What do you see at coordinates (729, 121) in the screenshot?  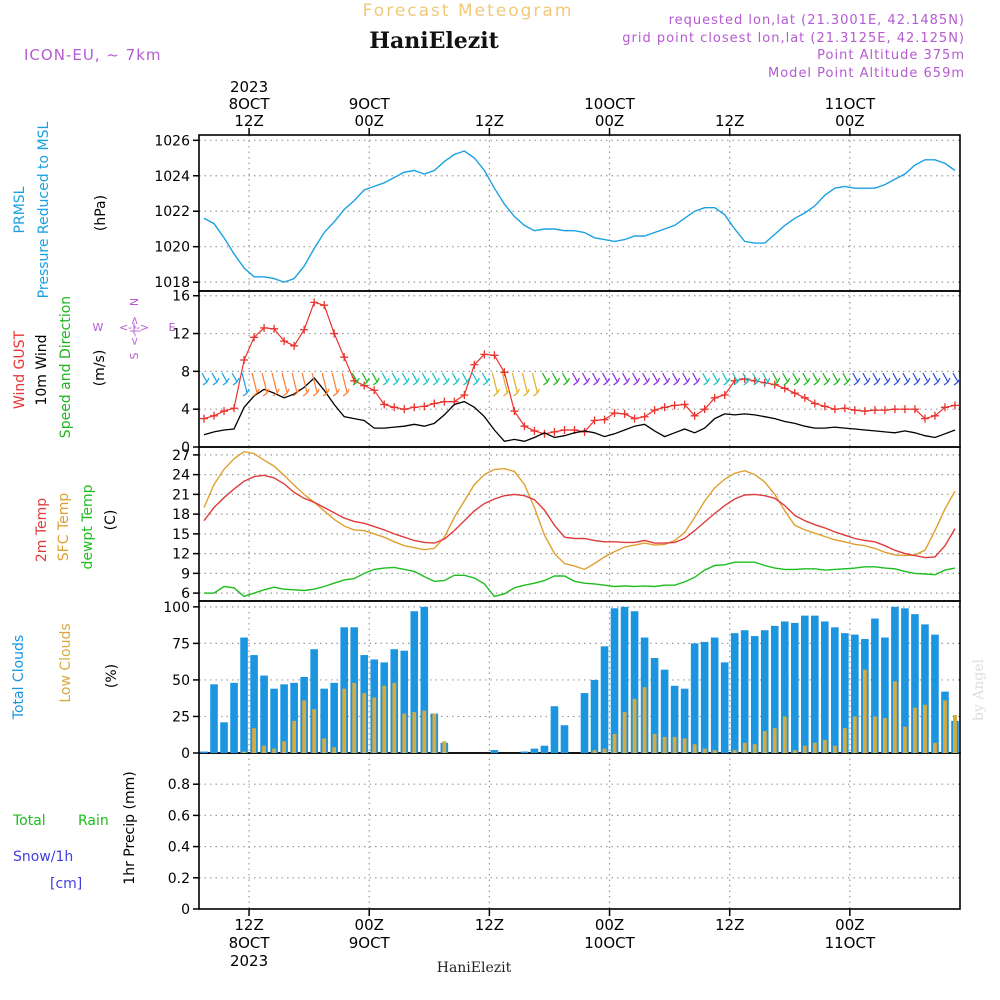 I see `top-hour-label: 12Z` at bounding box center [729, 121].